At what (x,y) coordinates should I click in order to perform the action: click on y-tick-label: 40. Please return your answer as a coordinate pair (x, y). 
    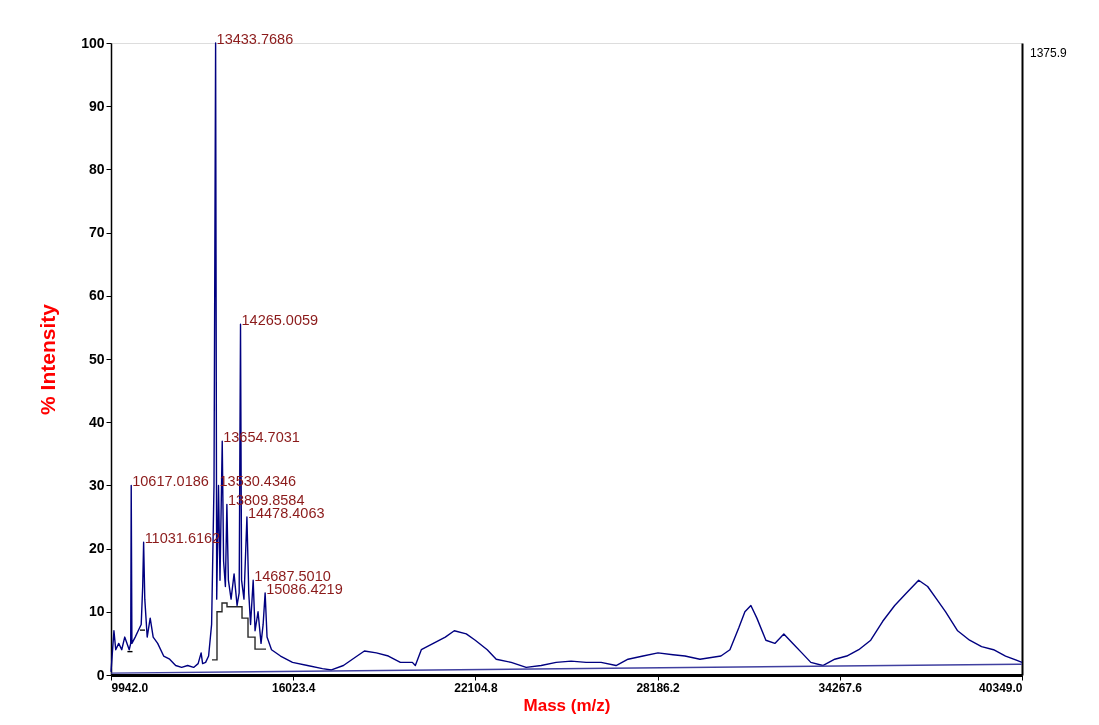
    Looking at the image, I should click on (96, 421).